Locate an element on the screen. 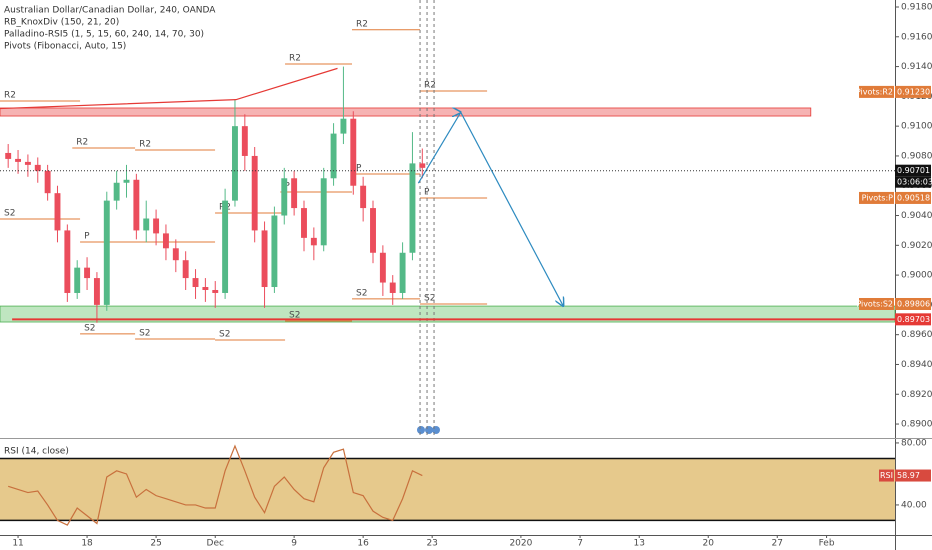  rsi-title: RSI (14, close) is located at coordinates (36, 452).